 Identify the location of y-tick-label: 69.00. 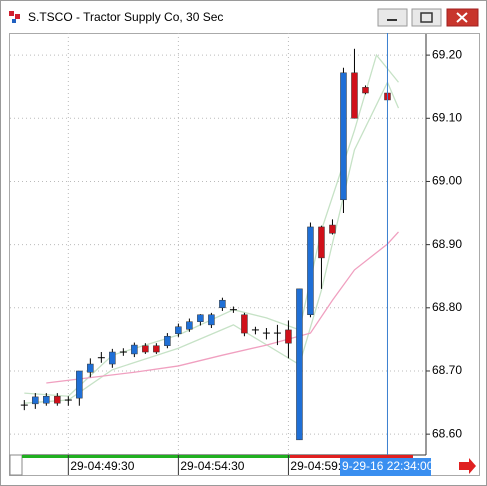
(447, 181).